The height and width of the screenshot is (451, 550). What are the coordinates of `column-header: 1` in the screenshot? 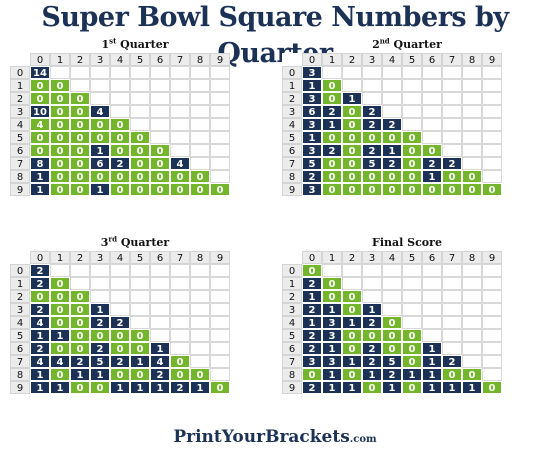 It's located at (332, 257).